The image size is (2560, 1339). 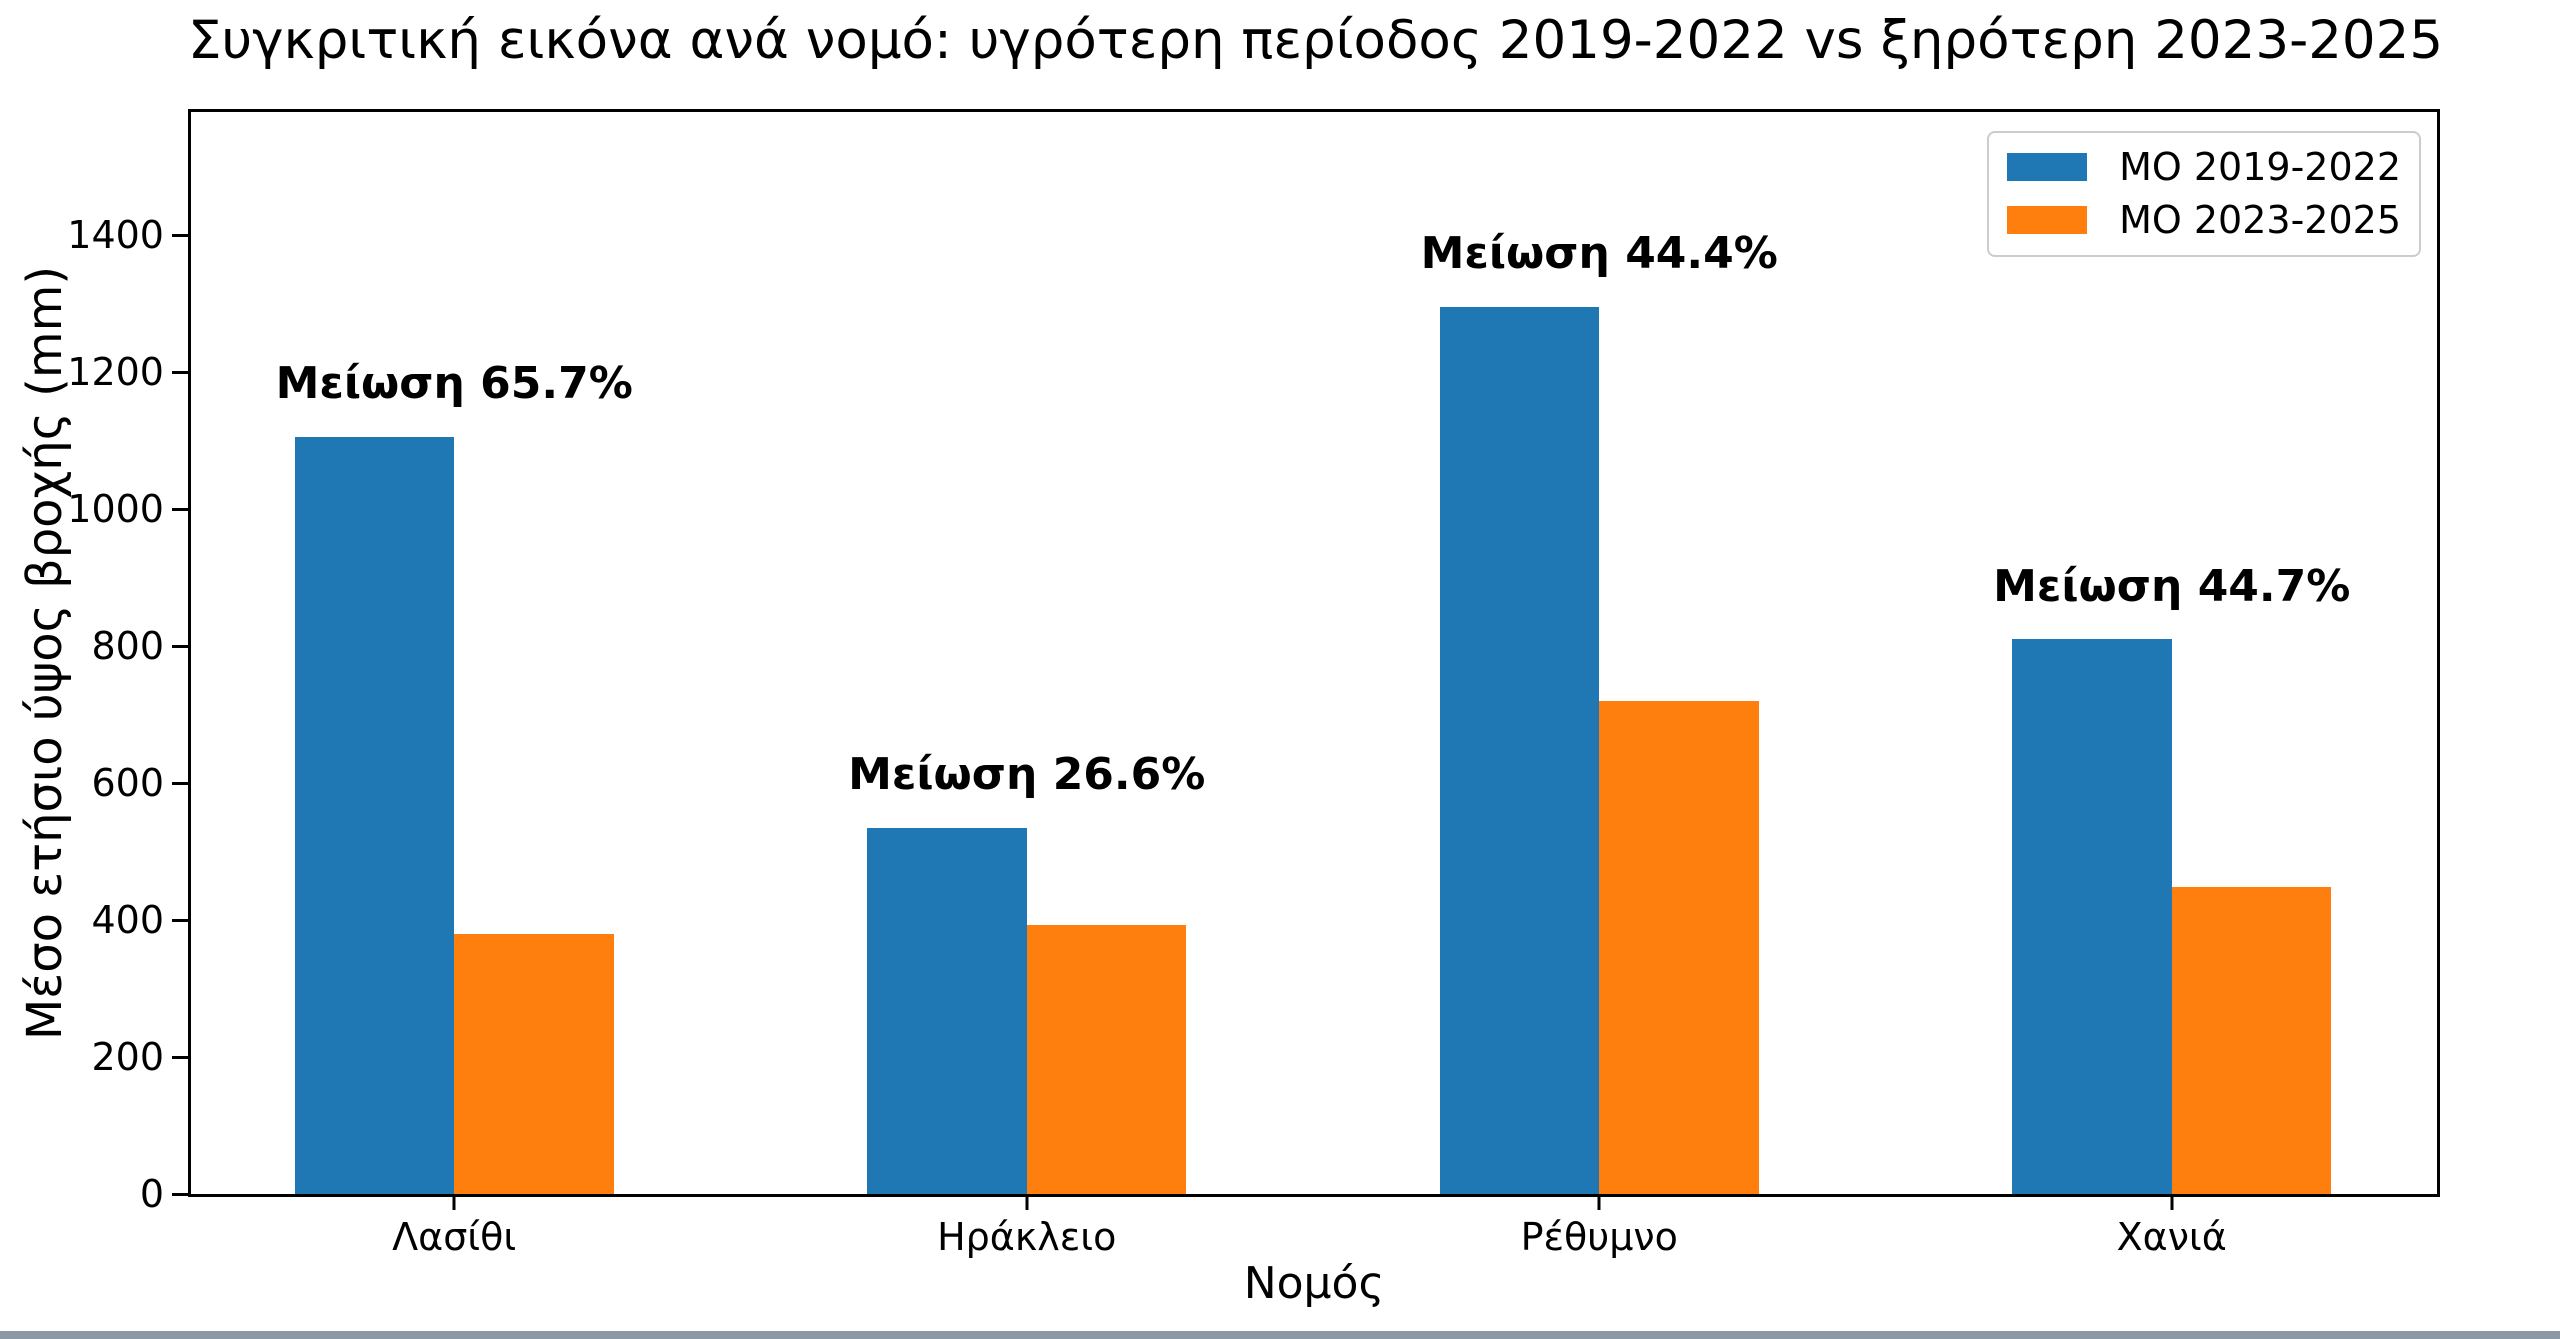 I want to click on y-tick-label: 600, so click(x=127, y=783).